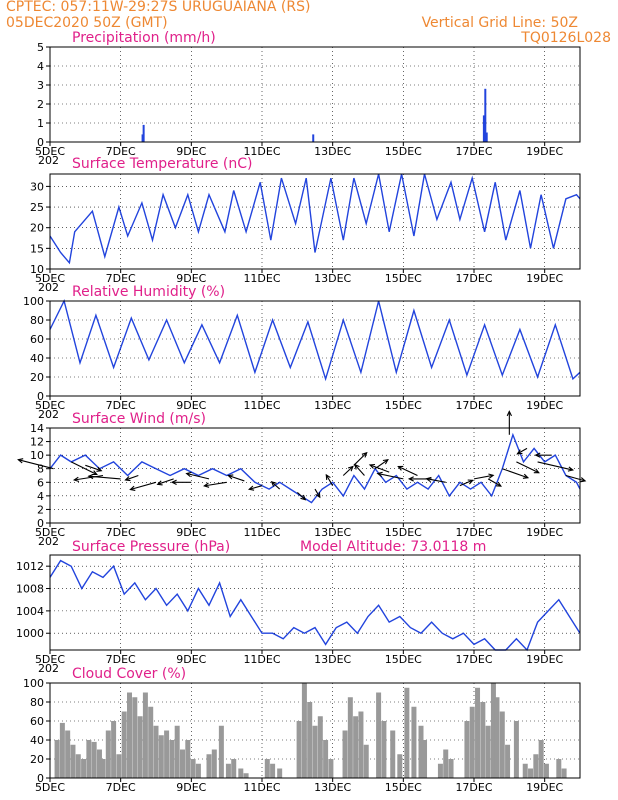 The height and width of the screenshot is (800, 618). What do you see at coordinates (315, 221) in the screenshot?
I see `temperature-frame` at bounding box center [315, 221].